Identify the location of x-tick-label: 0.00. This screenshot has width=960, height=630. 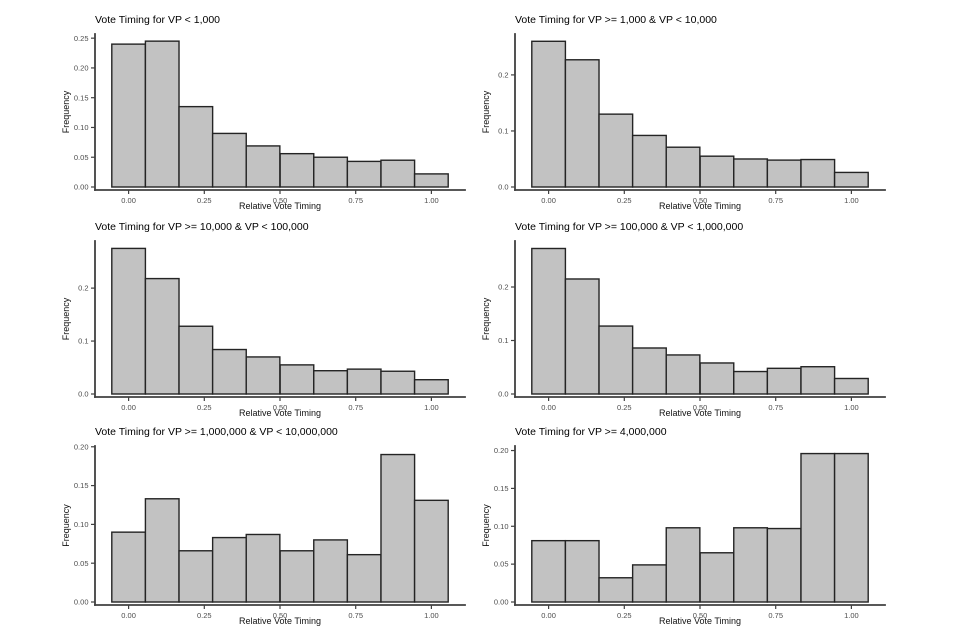
(128, 615).